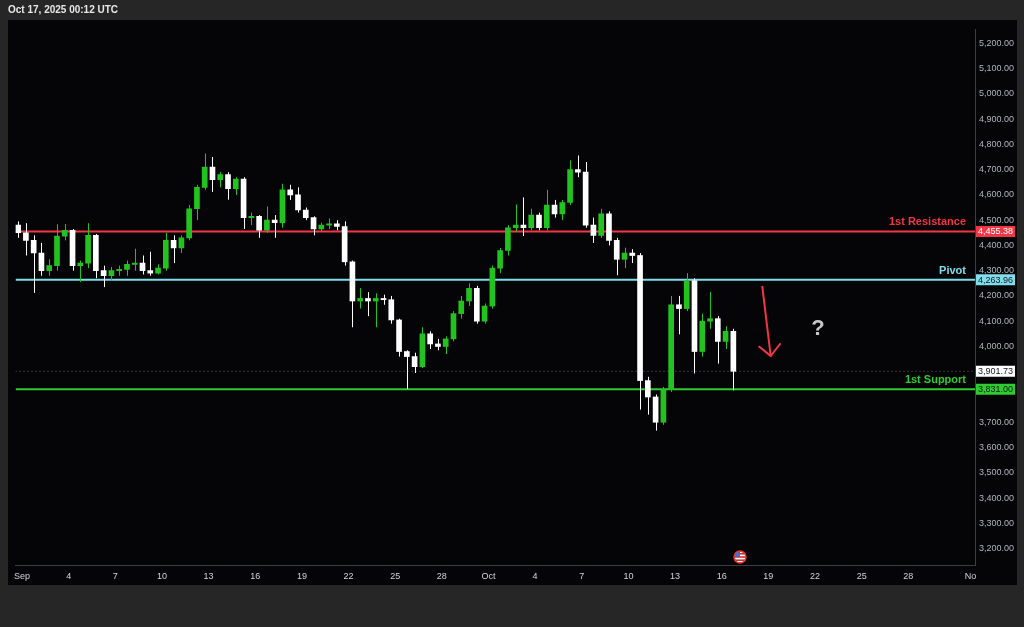 This screenshot has height=627, width=1024. Describe the element at coordinates (995, 279) in the screenshot. I see `text: 4,263.96` at that location.